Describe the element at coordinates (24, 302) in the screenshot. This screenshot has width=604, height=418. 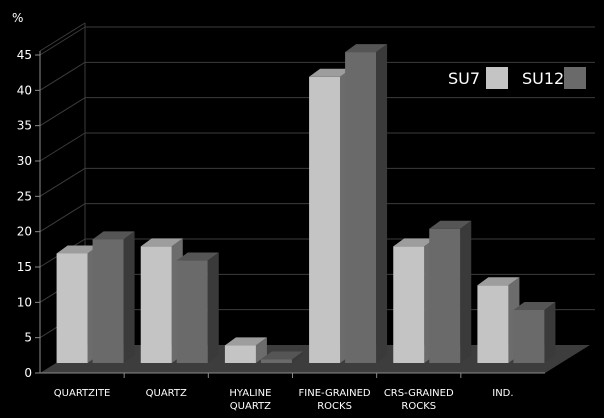
I see `y-tick-label: 10` at that location.